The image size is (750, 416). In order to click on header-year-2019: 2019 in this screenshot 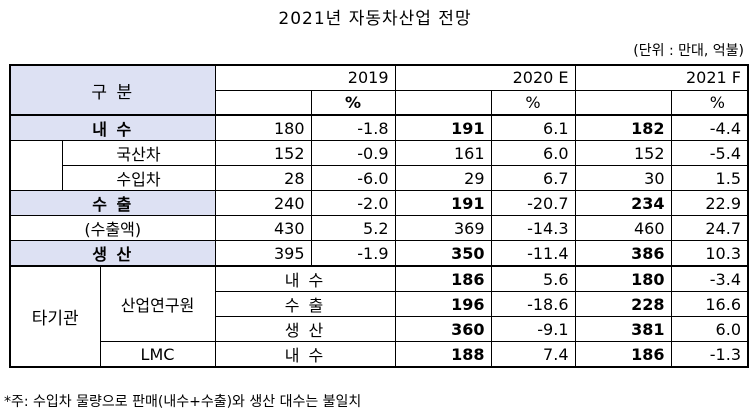, I will do `click(305, 77)`.